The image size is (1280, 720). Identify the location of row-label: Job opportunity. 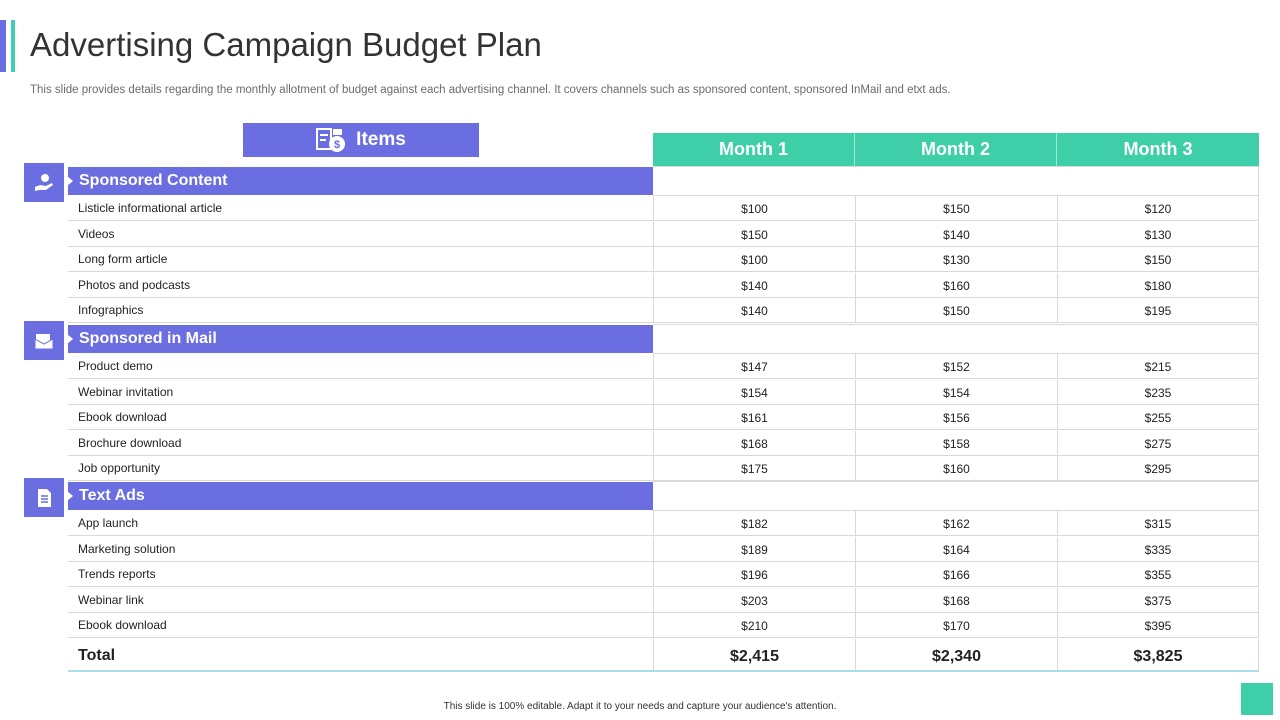
(119, 468).